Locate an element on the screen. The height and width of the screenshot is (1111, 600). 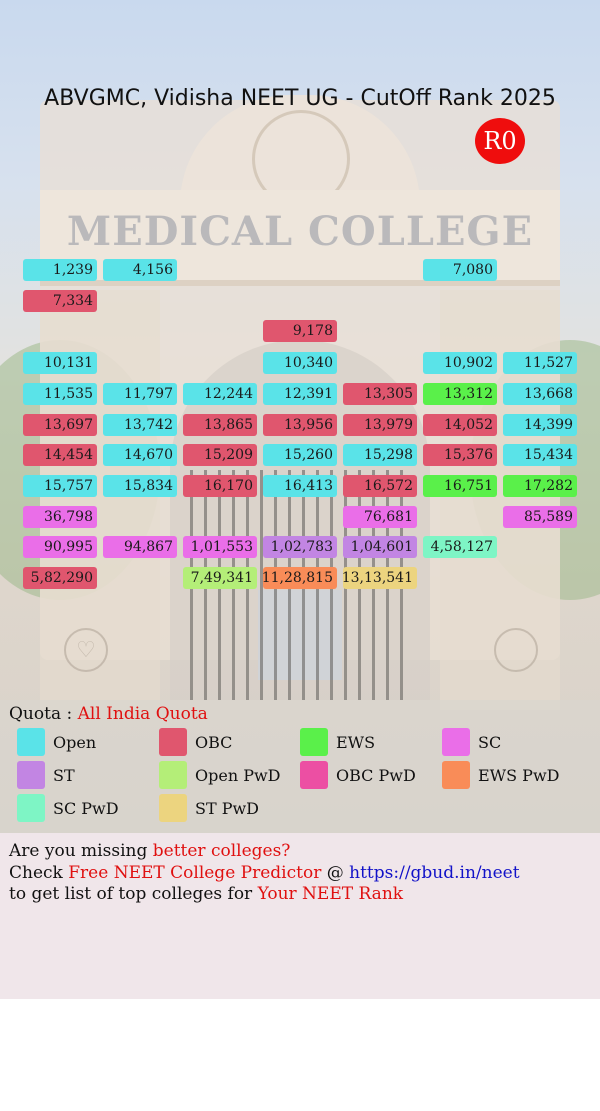
rank-cell: 7,080 is located at coordinates (460, 270).